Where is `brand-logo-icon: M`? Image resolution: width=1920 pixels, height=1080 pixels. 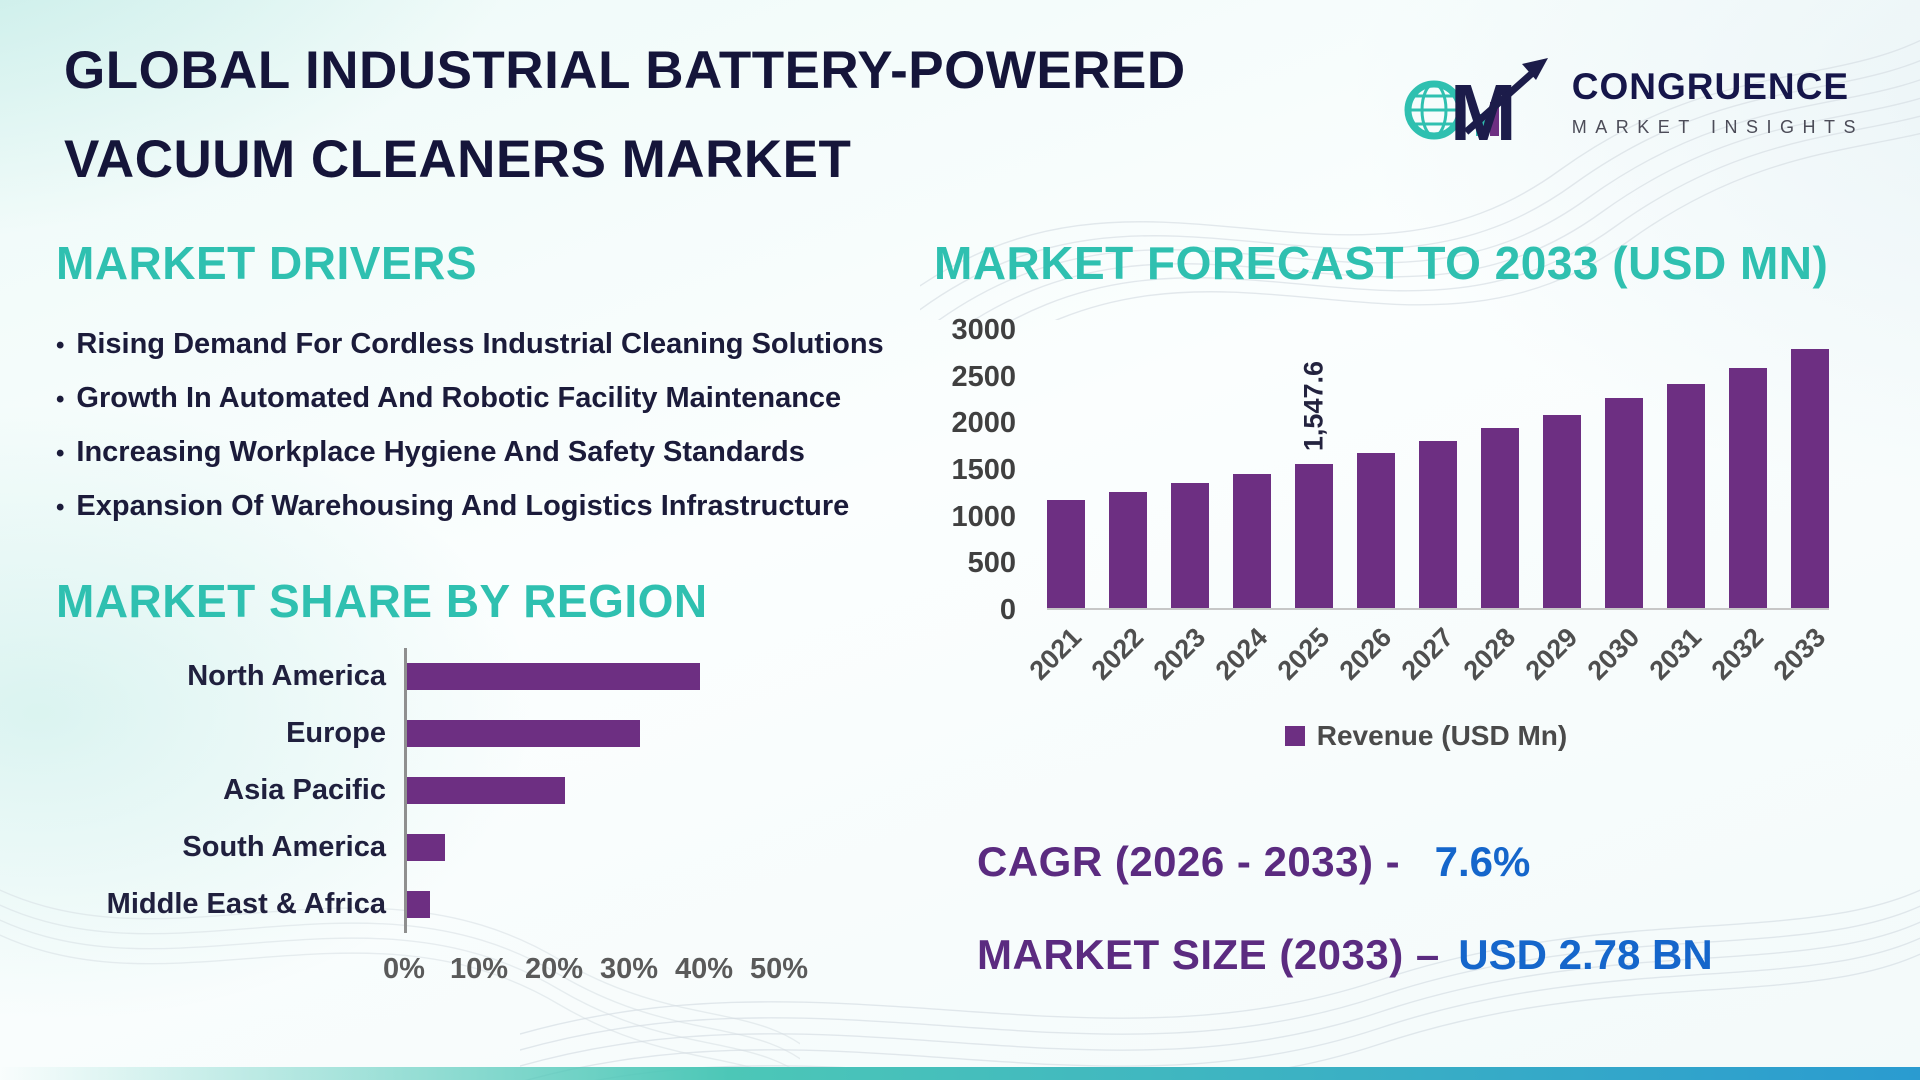
brand-logo-icon: M is located at coordinates (1476, 106).